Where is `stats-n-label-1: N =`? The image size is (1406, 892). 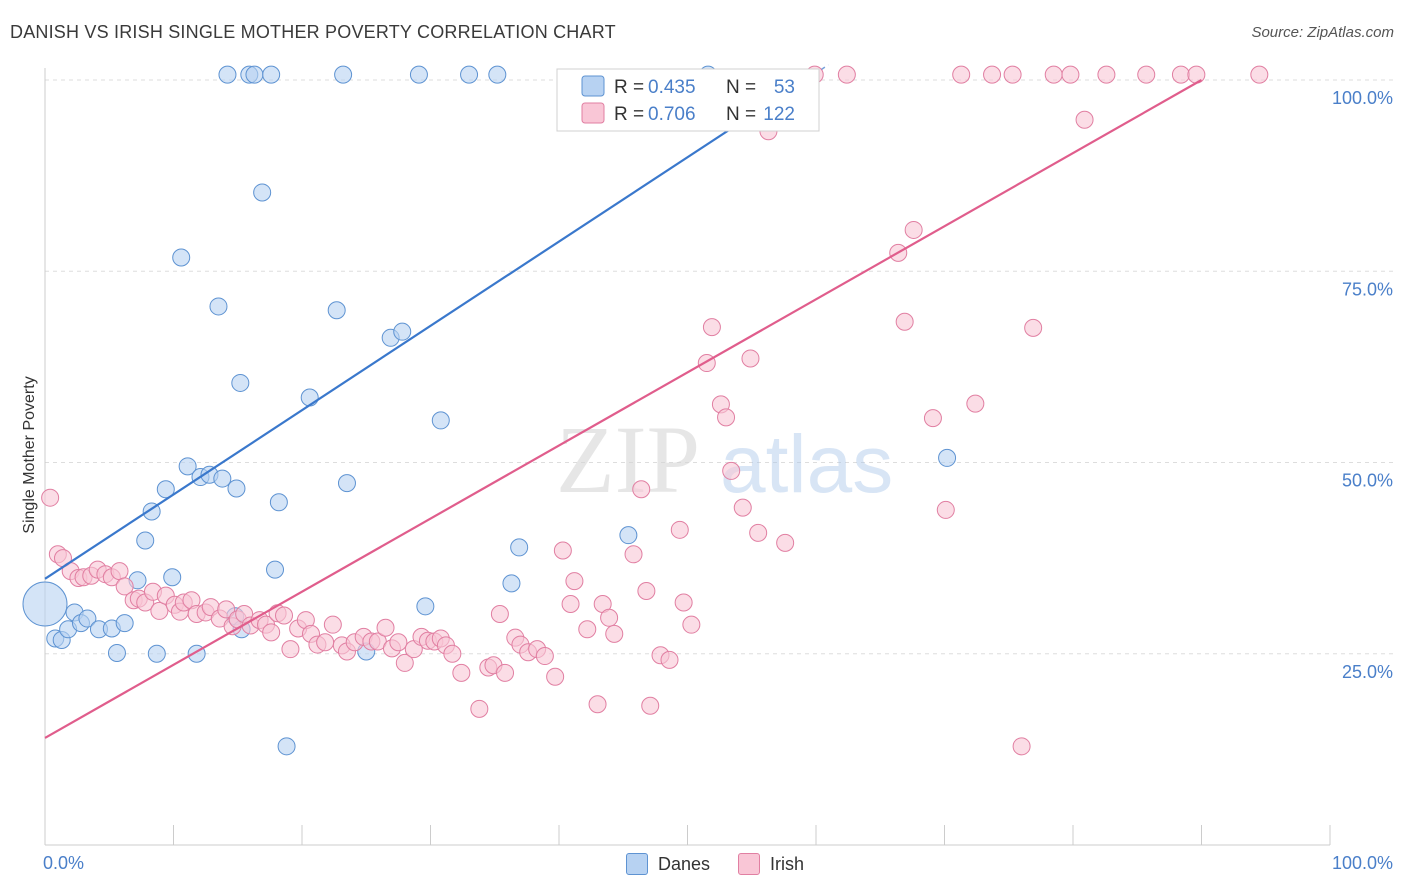
stats-n-label-1: N = is located at coordinates (741, 114).